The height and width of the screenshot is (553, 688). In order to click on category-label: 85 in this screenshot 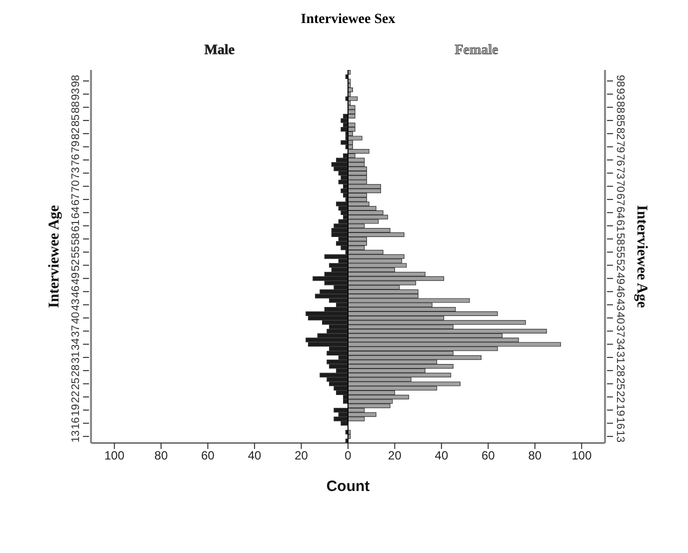, I will do `click(620, 120)`.